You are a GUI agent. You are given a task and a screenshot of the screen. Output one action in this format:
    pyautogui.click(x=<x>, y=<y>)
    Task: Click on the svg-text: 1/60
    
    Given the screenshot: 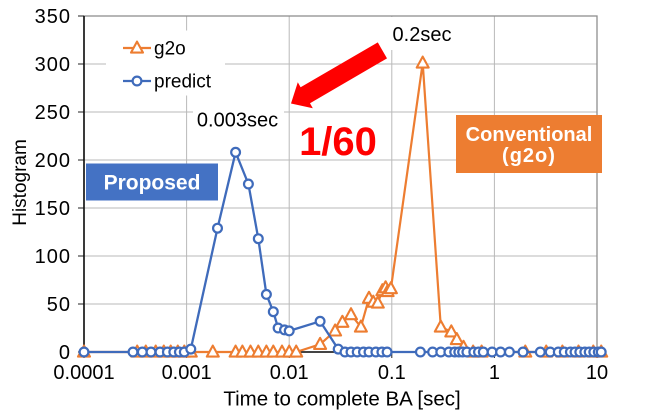 What is the action you would take?
    pyautogui.click(x=338, y=142)
    